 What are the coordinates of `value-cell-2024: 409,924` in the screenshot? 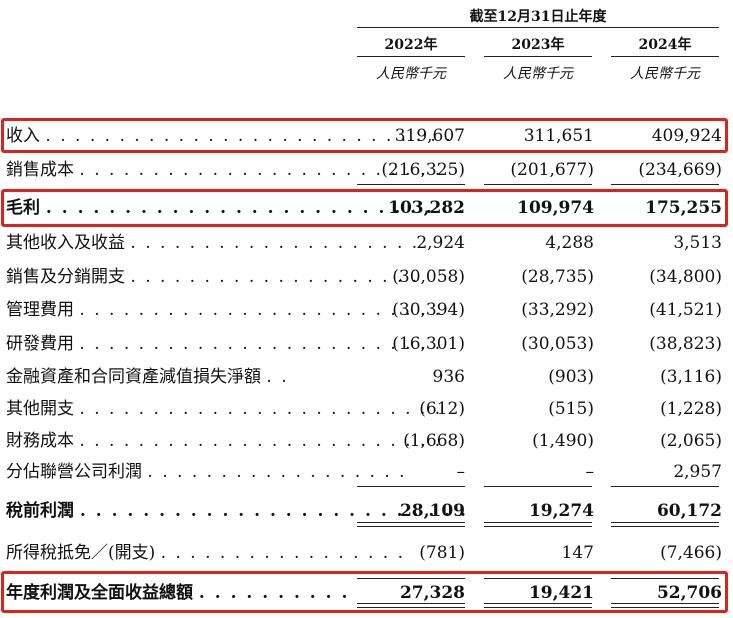 It's located at (686, 136).